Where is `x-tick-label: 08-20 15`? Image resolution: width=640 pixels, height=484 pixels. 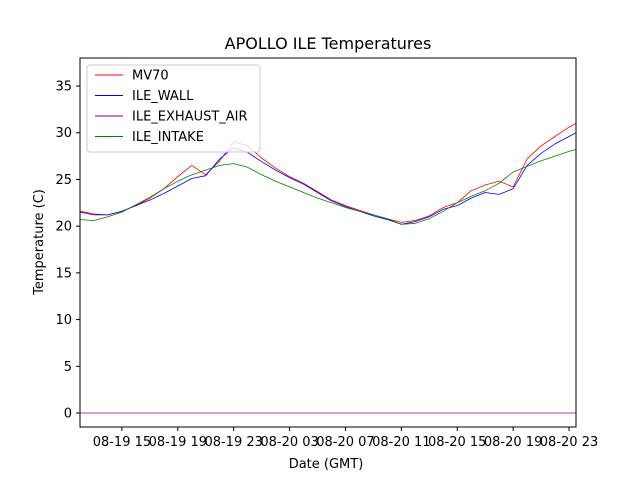 x-tick-label: 08-20 15 is located at coordinates (457, 442).